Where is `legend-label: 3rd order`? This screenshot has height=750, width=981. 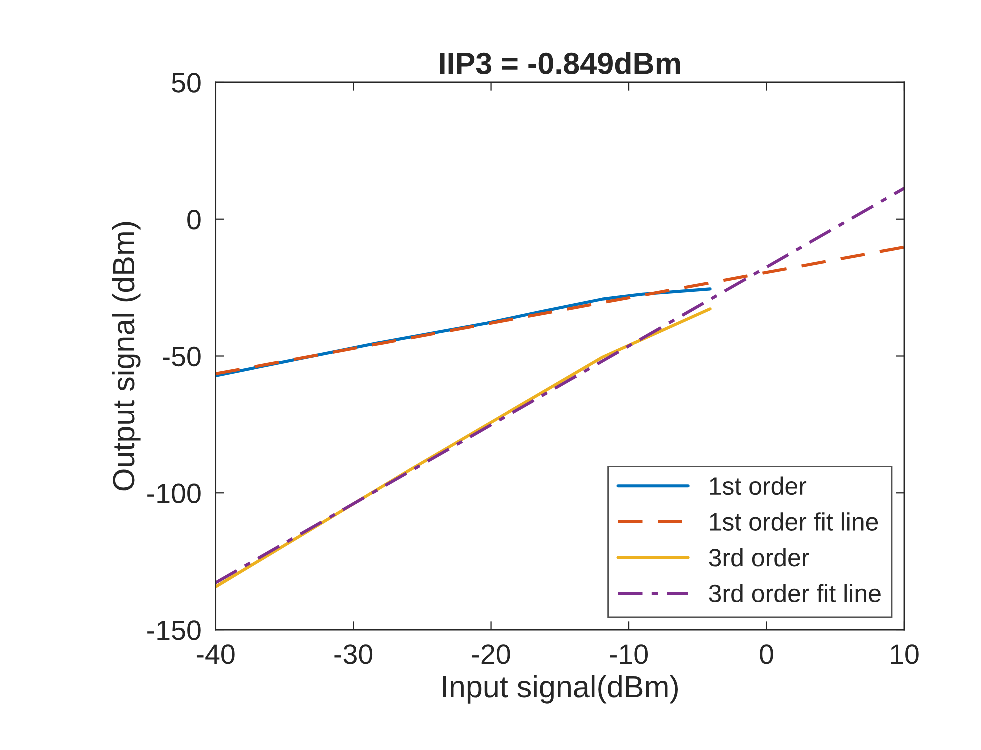
legend-label: 3rd order is located at coordinates (759, 557).